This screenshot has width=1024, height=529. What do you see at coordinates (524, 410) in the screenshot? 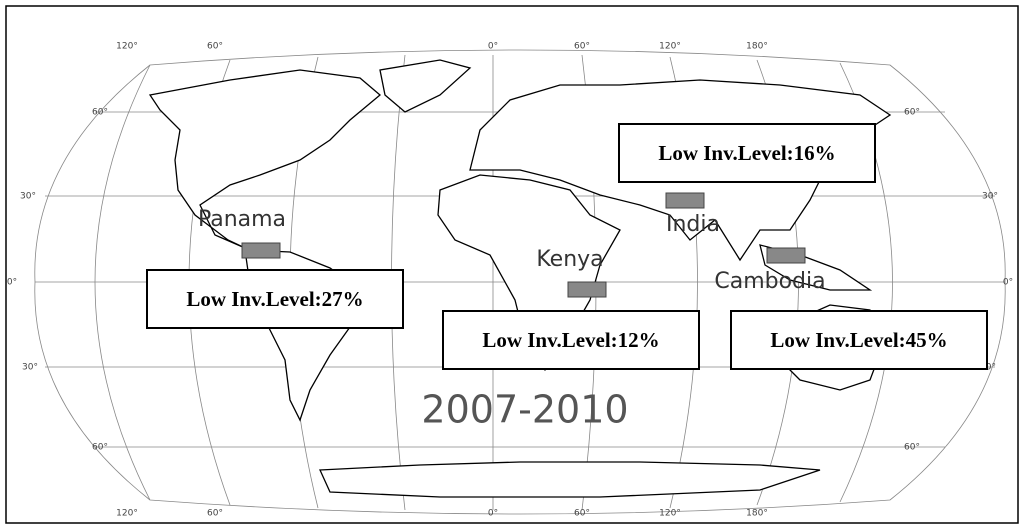
I see `year-label: 2007-2010` at bounding box center [524, 410].